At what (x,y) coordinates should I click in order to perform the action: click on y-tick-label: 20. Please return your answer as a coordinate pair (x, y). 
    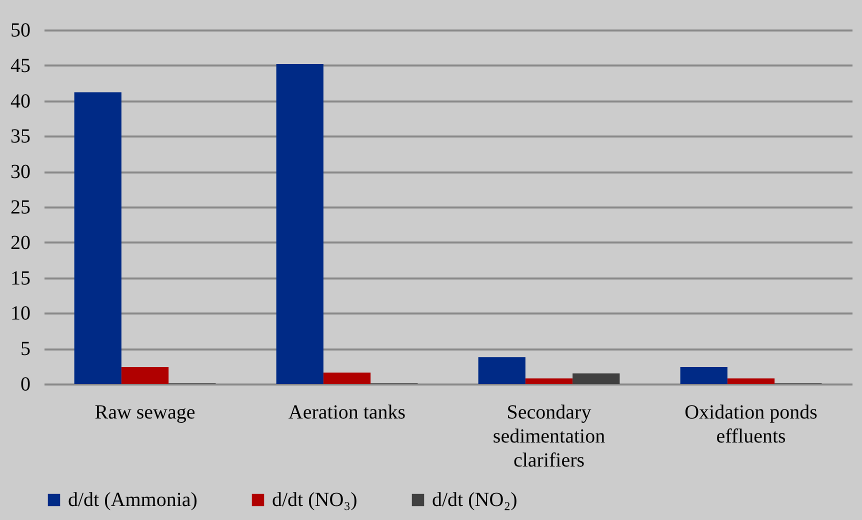
    Looking at the image, I should click on (20, 243).